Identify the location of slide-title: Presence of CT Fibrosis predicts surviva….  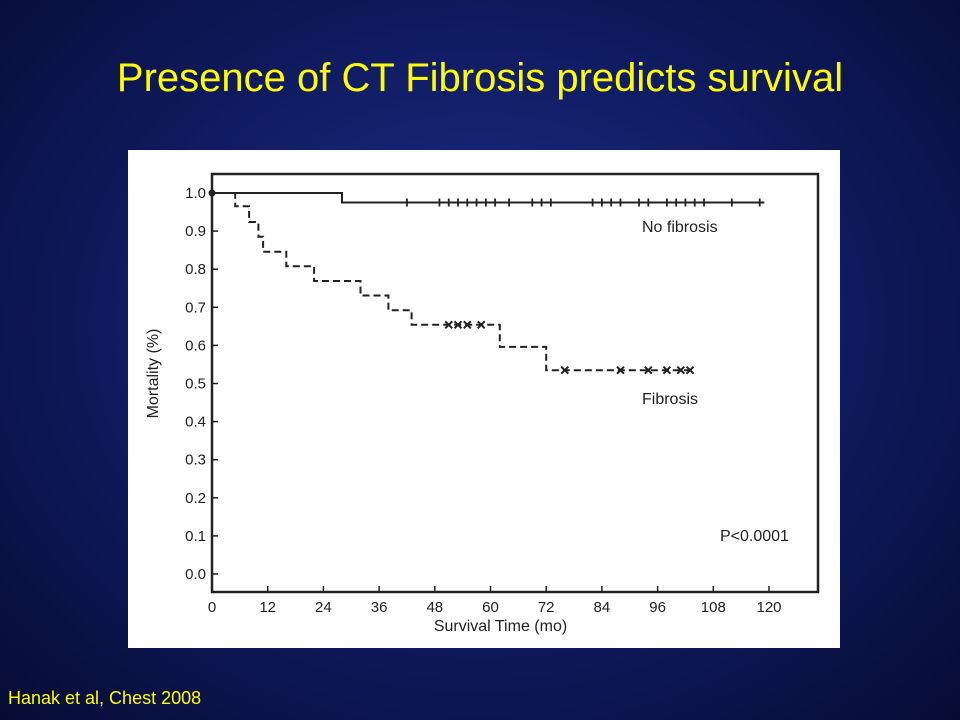
(480, 78).